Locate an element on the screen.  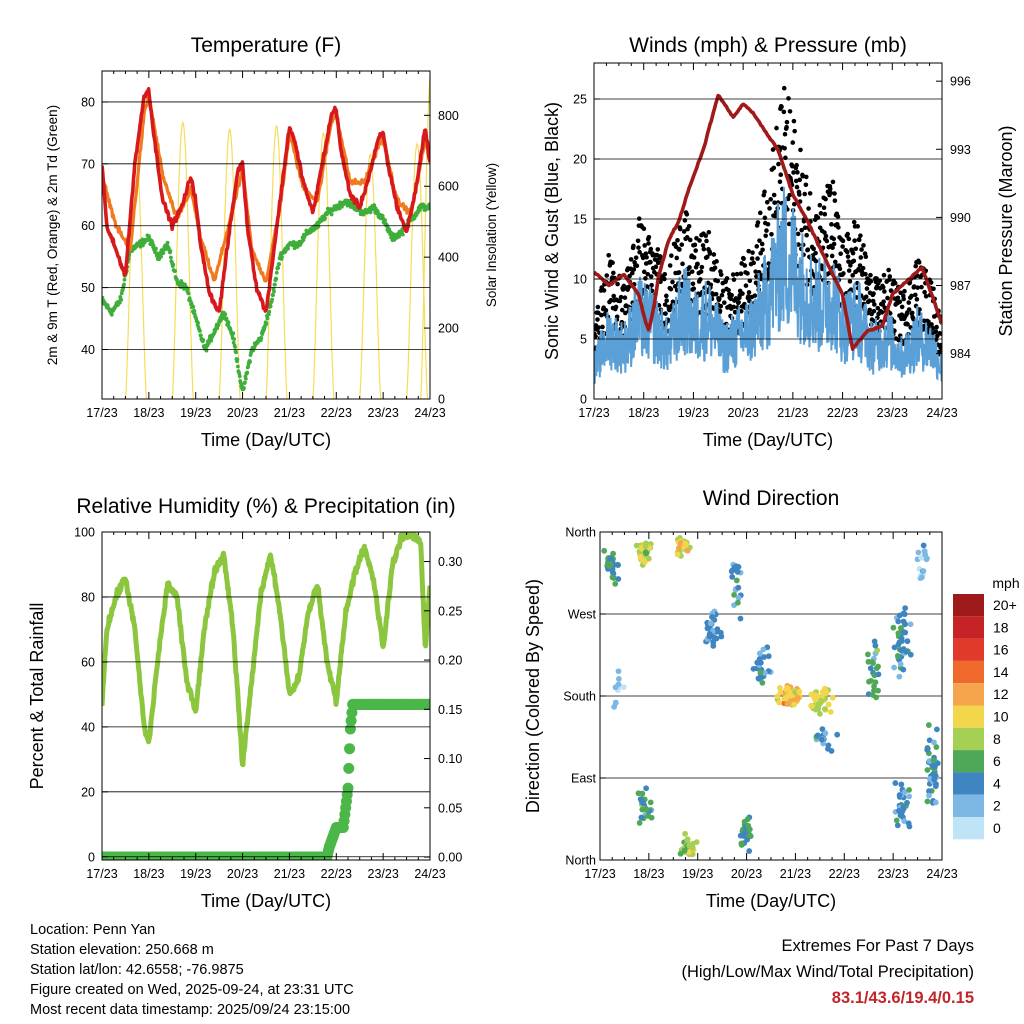
legend-label: 4 is located at coordinates (997, 783).